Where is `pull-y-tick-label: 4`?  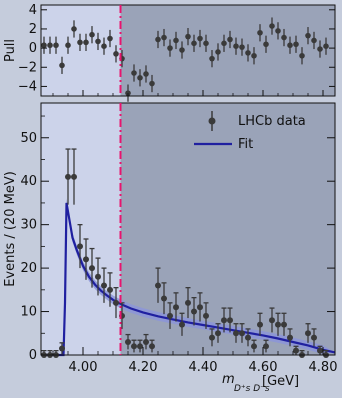 pull-y-tick-label: 4 is located at coordinates (33, 10).